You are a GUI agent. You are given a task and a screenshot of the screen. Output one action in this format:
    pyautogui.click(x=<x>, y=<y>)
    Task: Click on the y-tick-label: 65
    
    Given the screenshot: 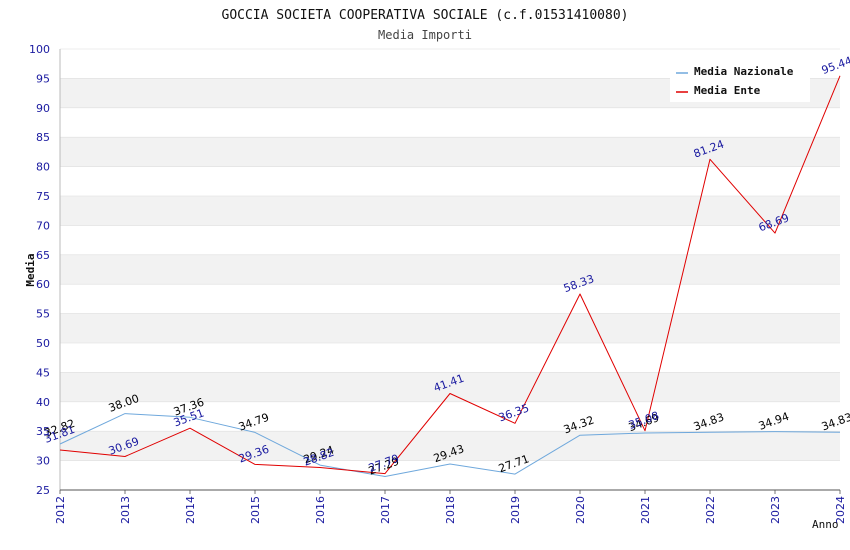 What is the action you would take?
    pyautogui.click(x=43, y=255)
    